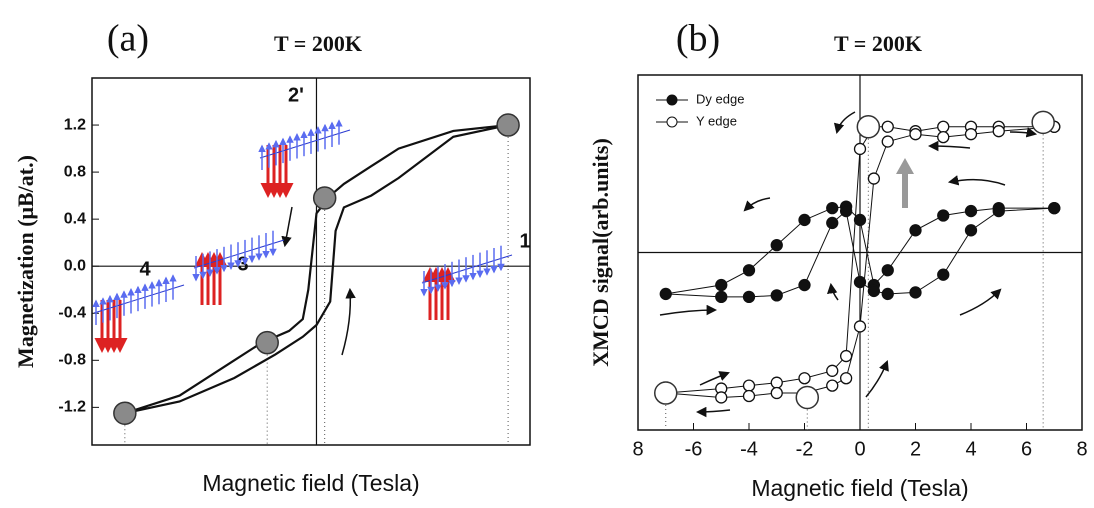  I want to click on chart-title: T = 200K, so click(318, 43).